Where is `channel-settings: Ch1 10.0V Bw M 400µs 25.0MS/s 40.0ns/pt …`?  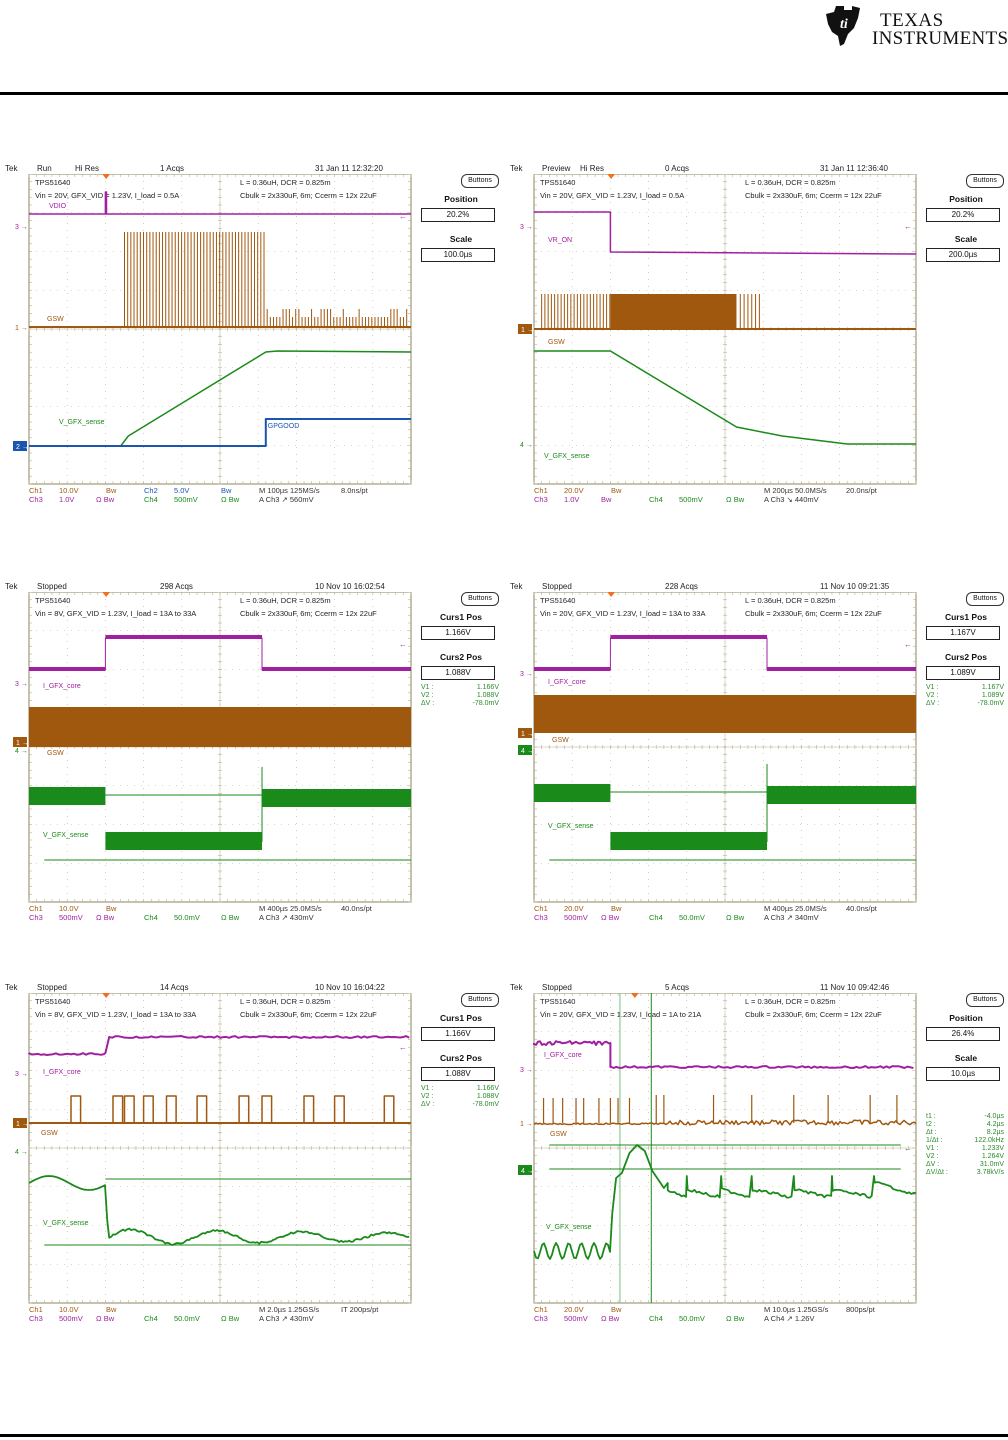 channel-settings: Ch1 10.0V Bw M 400µs 25.0MS/s 40.0ns/pt … is located at coordinates (224, 916).